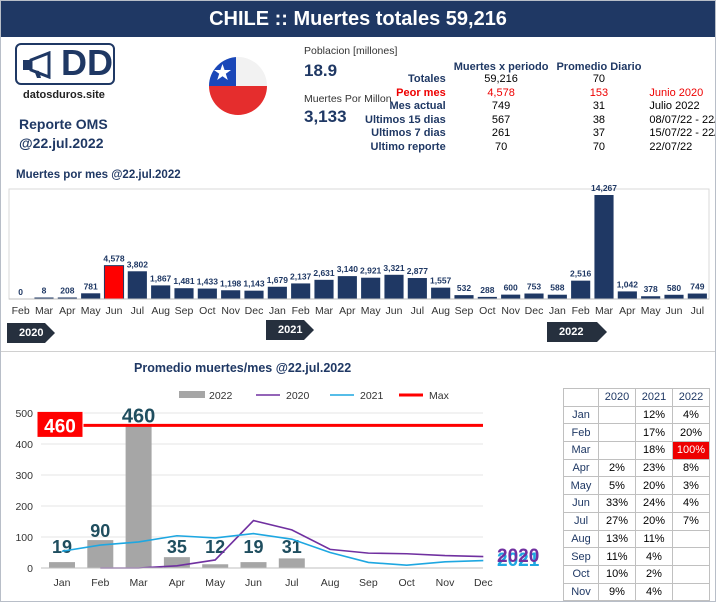 This screenshot has width=716, height=602. I want to click on logo-text: DD, so click(87, 62).